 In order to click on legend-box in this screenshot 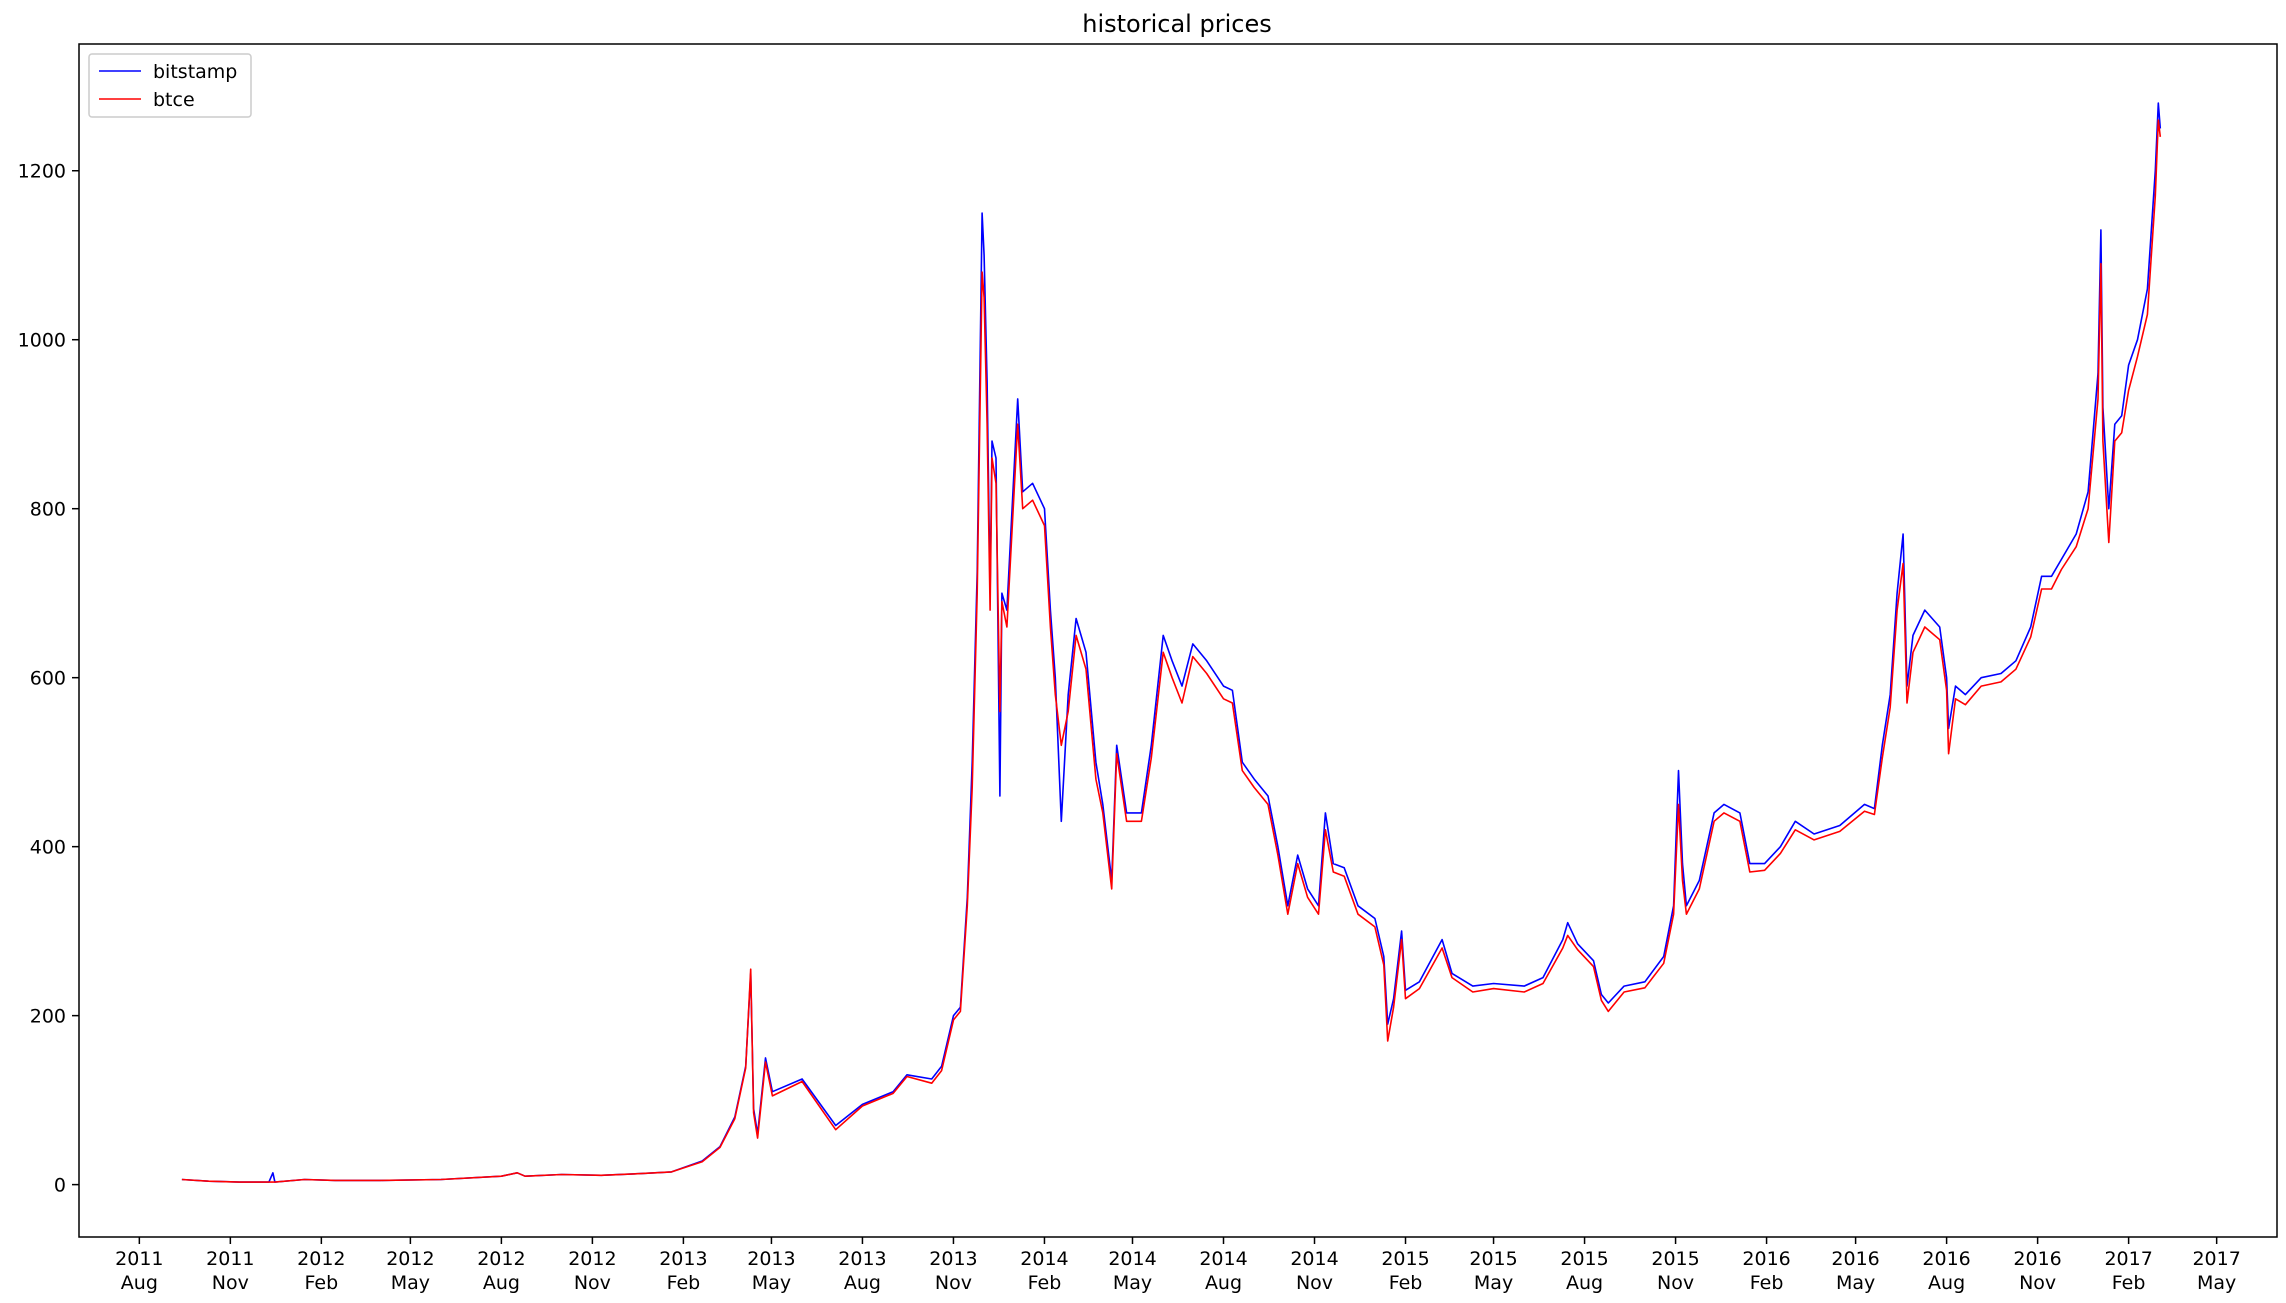, I will do `click(170, 85)`.